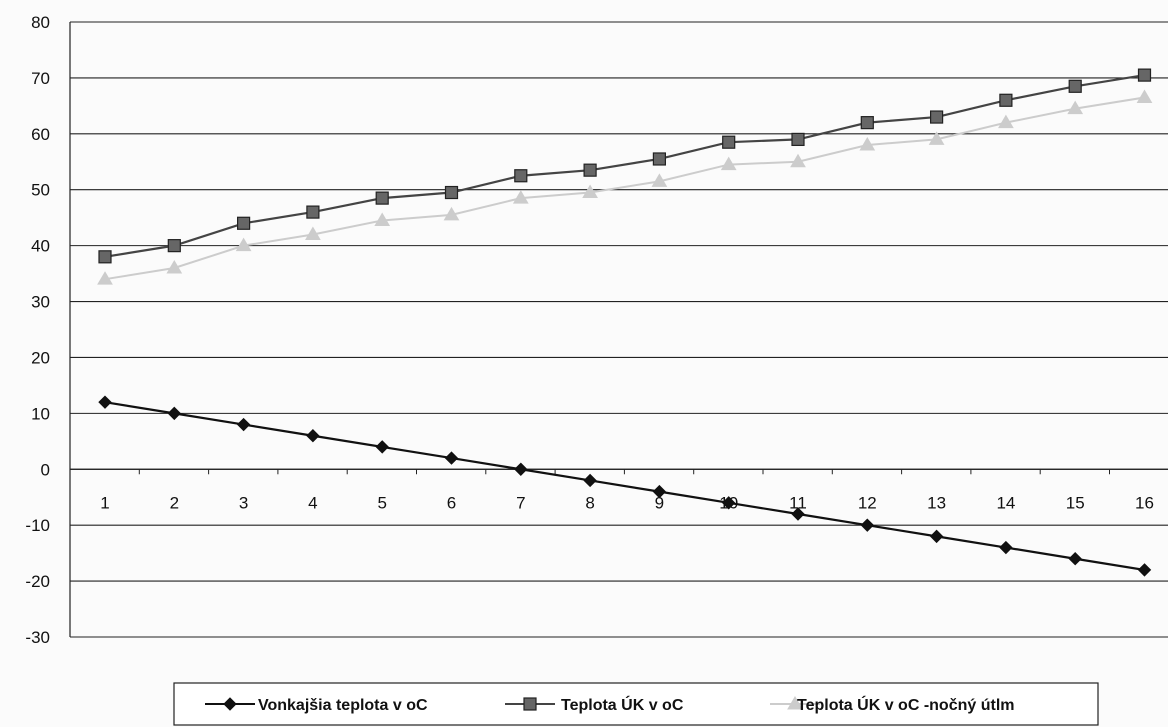 The image size is (1168, 727). I want to click on y-tick-label: 0, so click(45, 469).